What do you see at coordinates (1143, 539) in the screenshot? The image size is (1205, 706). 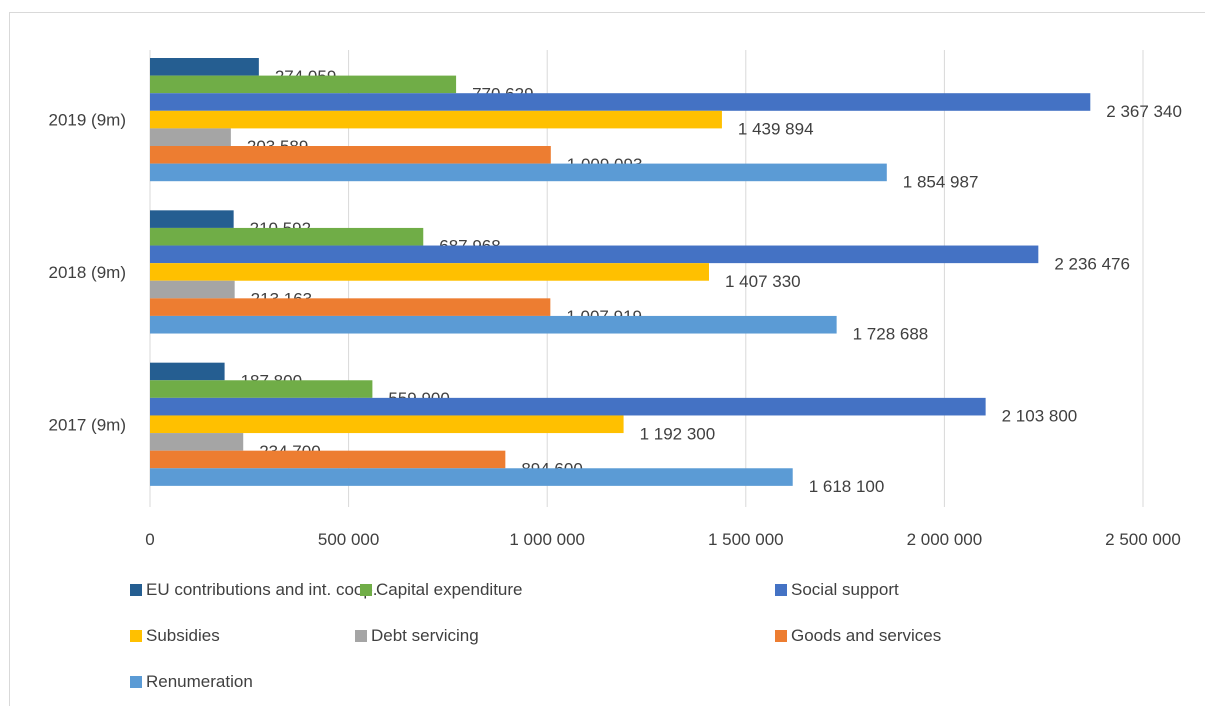 I see `x-tick-label: 2 500 000` at bounding box center [1143, 539].